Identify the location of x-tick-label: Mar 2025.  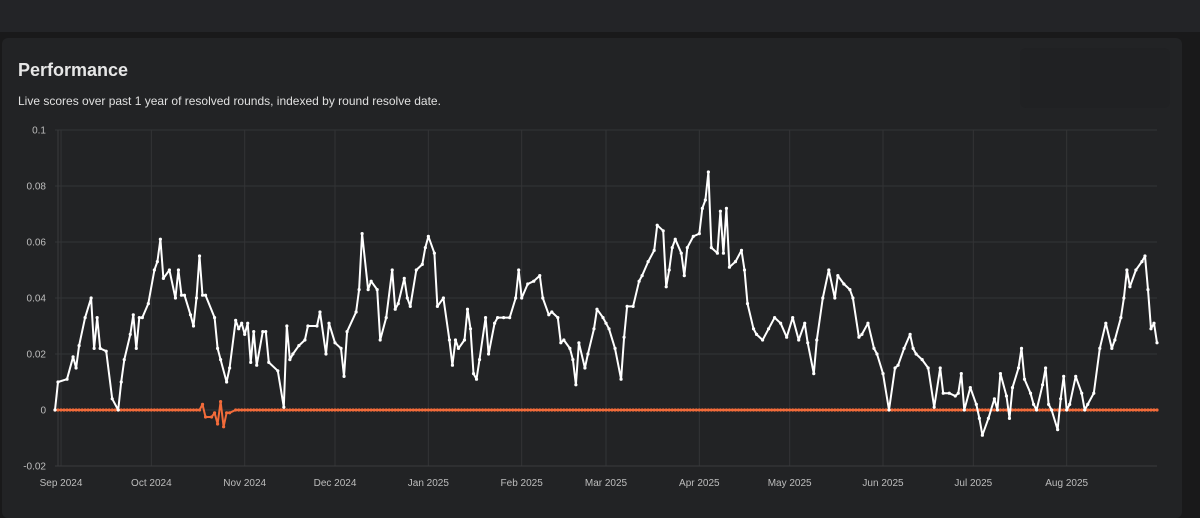
(606, 483).